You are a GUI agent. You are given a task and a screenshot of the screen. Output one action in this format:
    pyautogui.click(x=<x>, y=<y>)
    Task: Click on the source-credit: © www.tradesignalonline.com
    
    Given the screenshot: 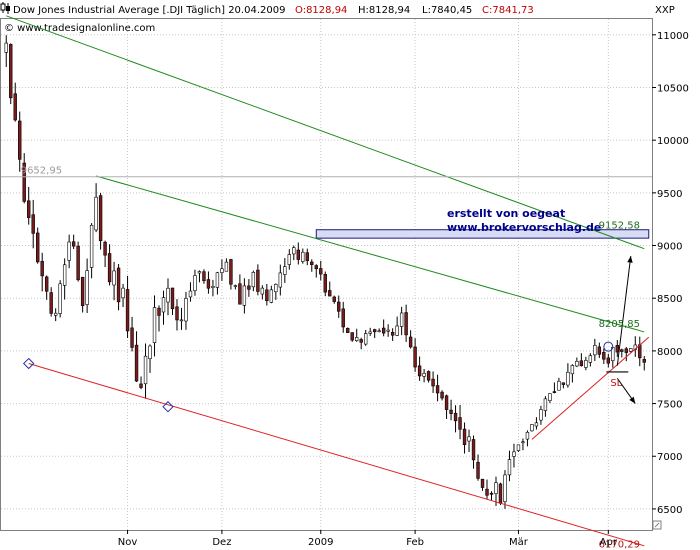 What is the action you would take?
    pyautogui.click(x=79, y=28)
    